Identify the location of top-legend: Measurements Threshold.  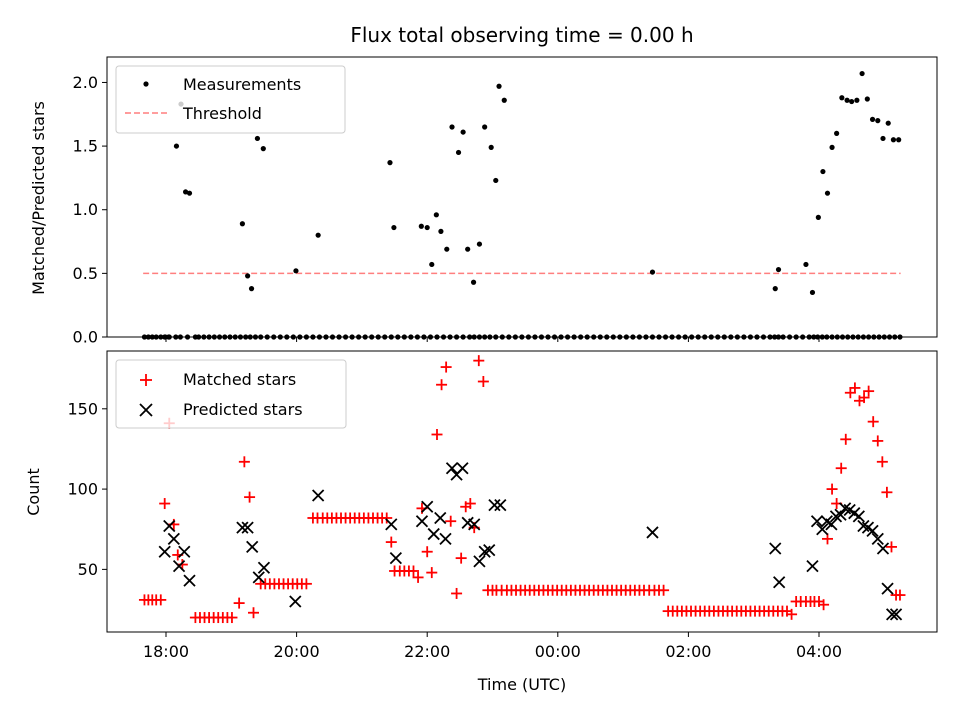
(230, 99).